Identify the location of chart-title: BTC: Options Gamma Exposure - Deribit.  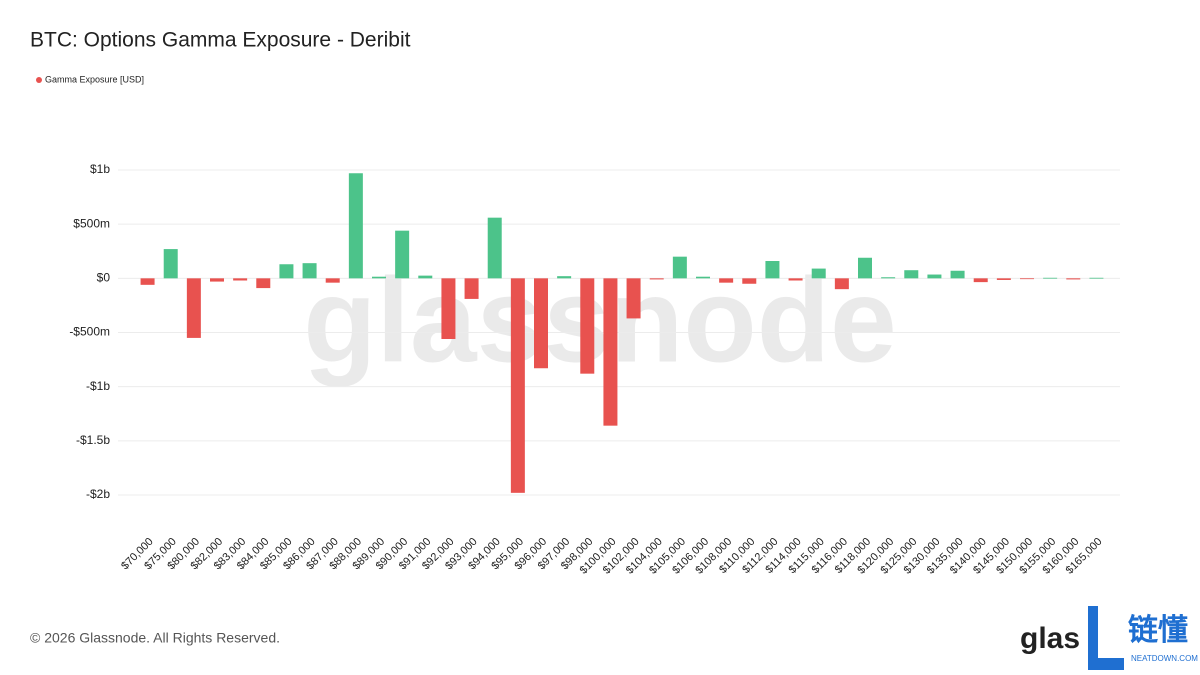
(220, 40).